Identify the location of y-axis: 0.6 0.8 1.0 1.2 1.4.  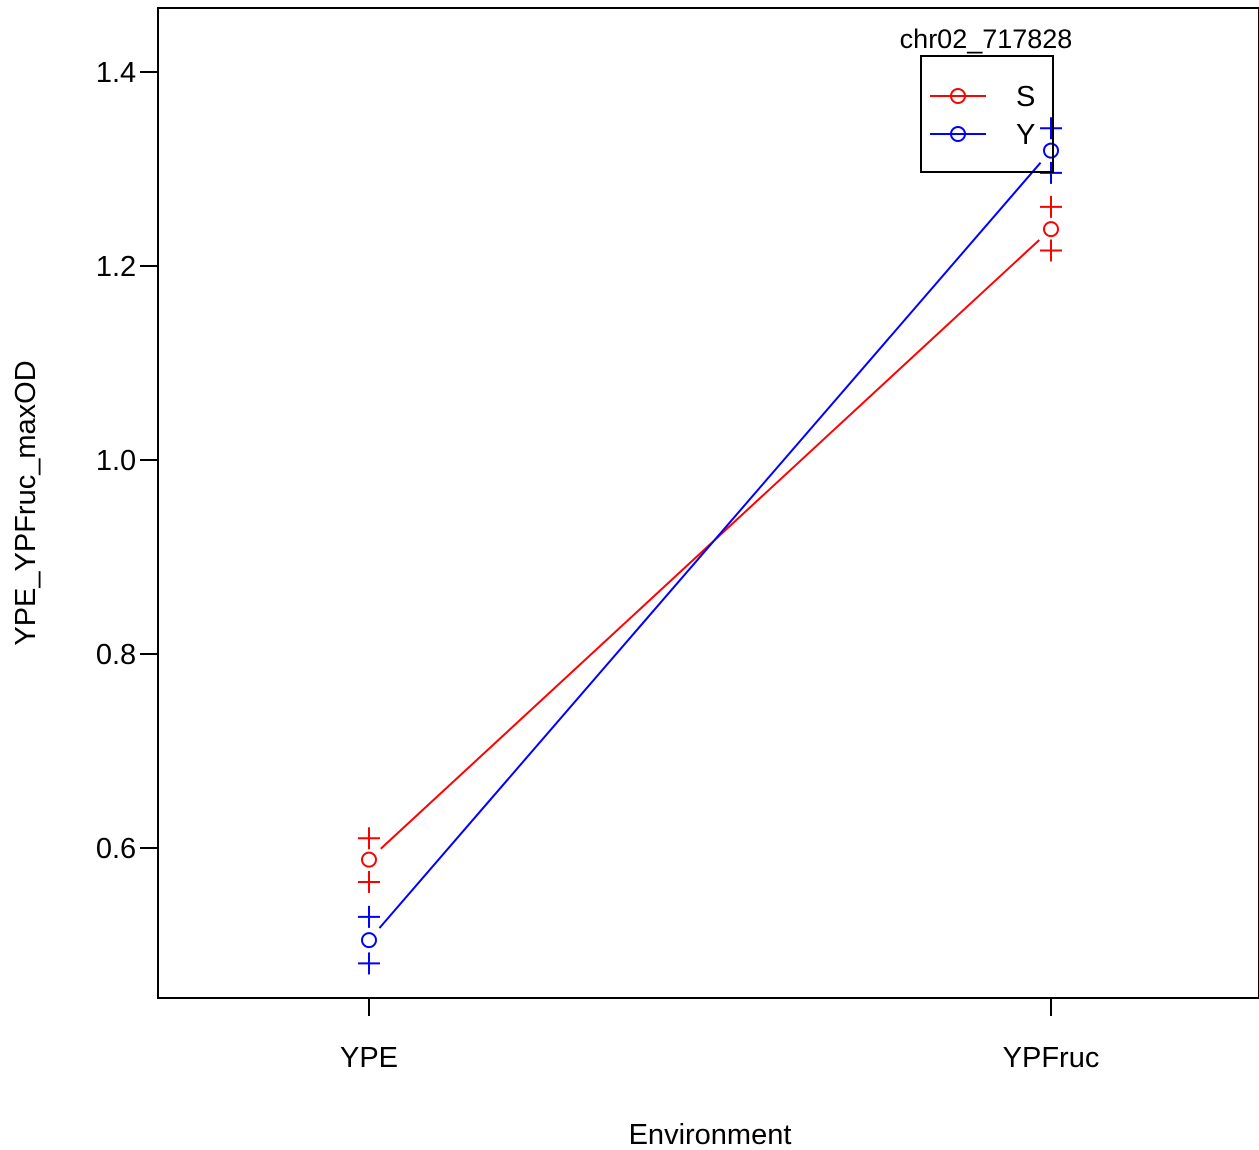
(127, 461).